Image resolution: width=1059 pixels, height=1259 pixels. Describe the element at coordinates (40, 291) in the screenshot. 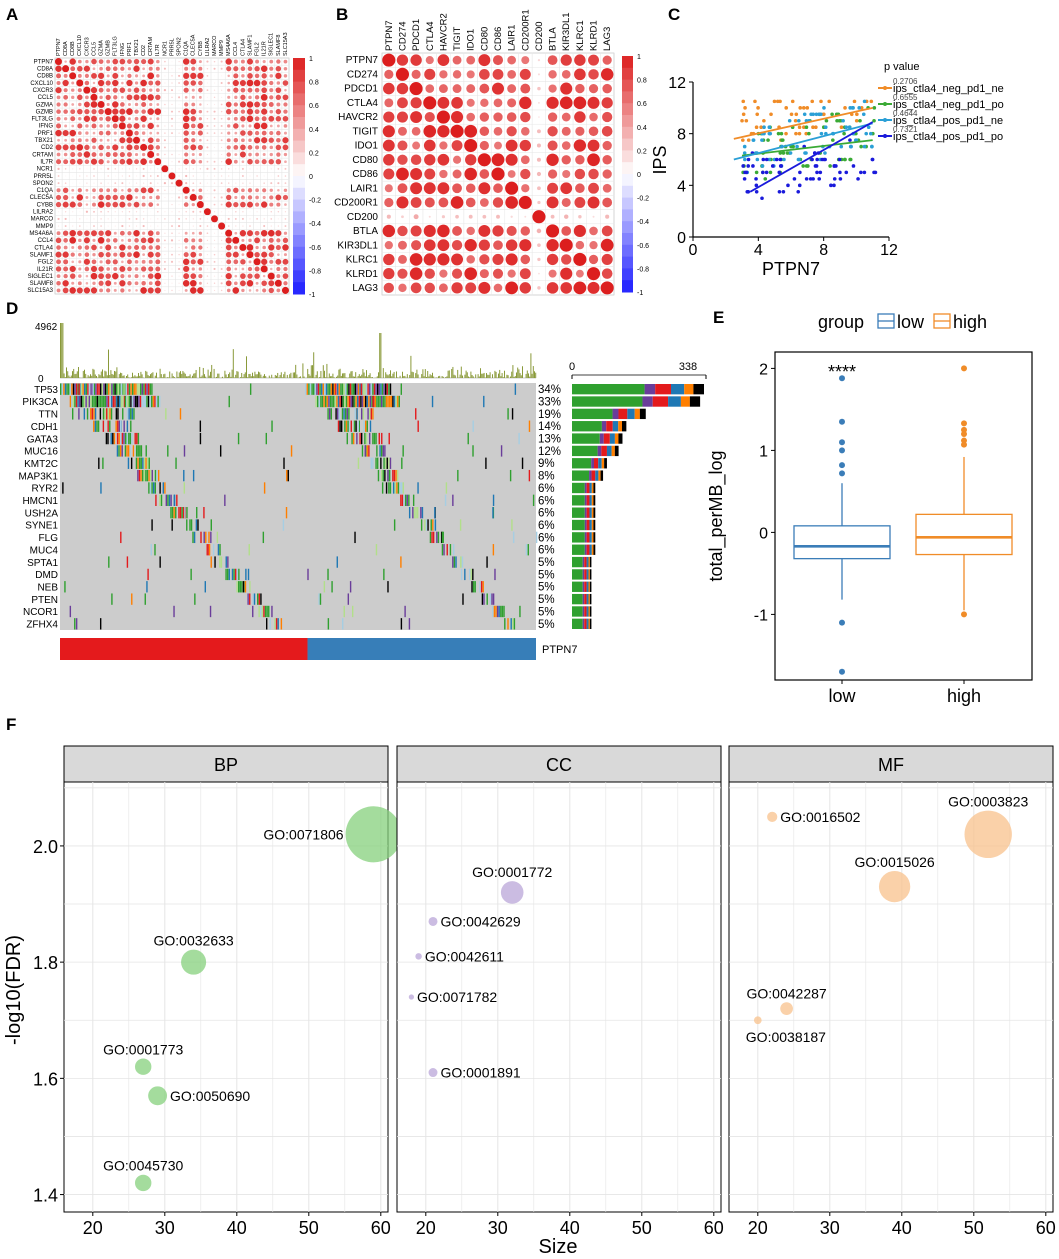

I see `row-label: SLC15A3` at that location.